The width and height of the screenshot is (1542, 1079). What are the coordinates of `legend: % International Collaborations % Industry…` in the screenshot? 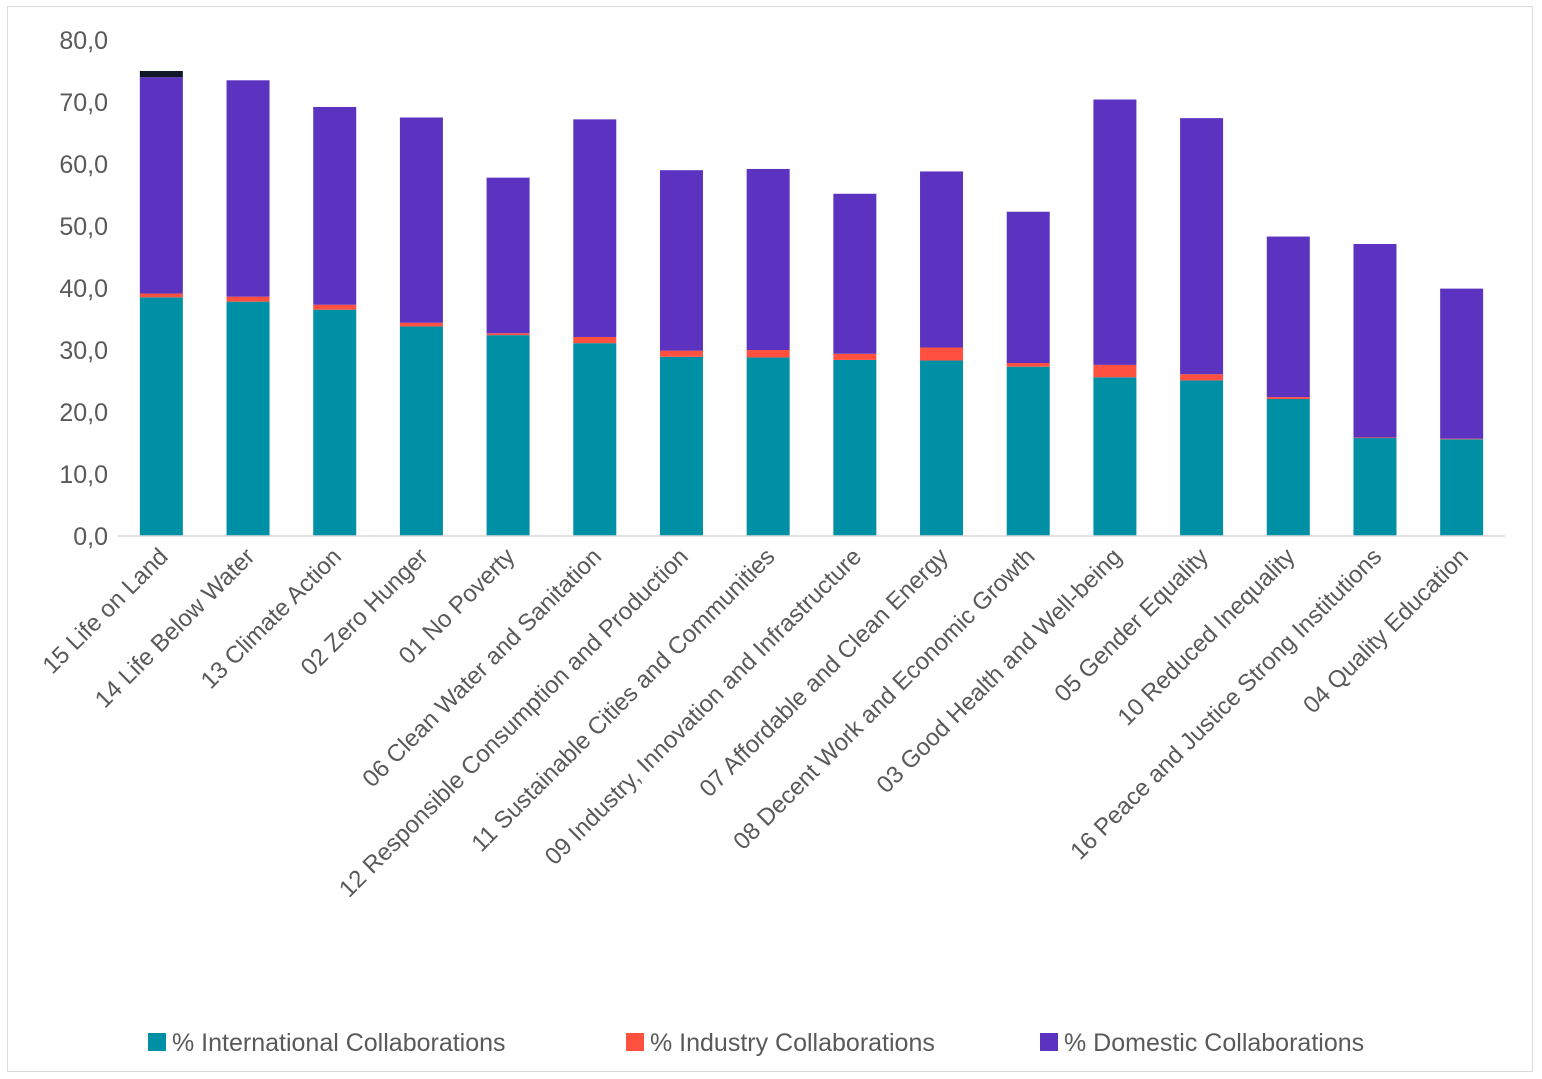 It's located at (756, 1043).